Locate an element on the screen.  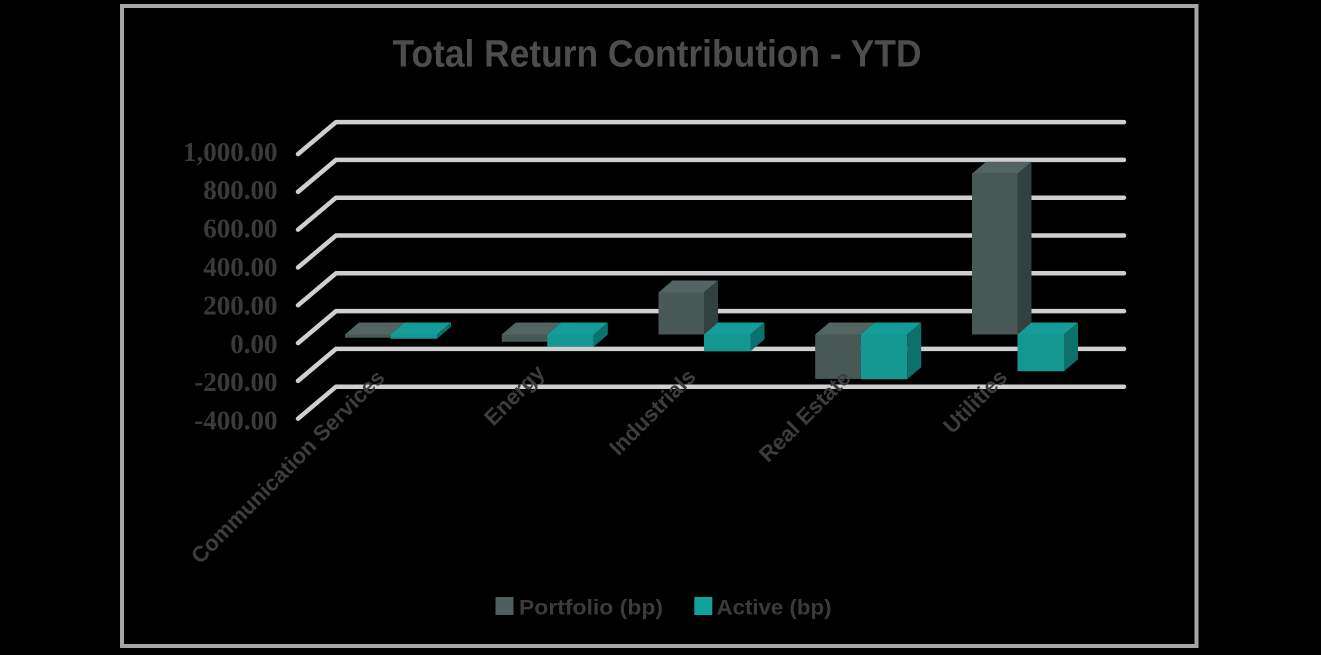
svg-text: 600.00 is located at coordinates (240, 229).